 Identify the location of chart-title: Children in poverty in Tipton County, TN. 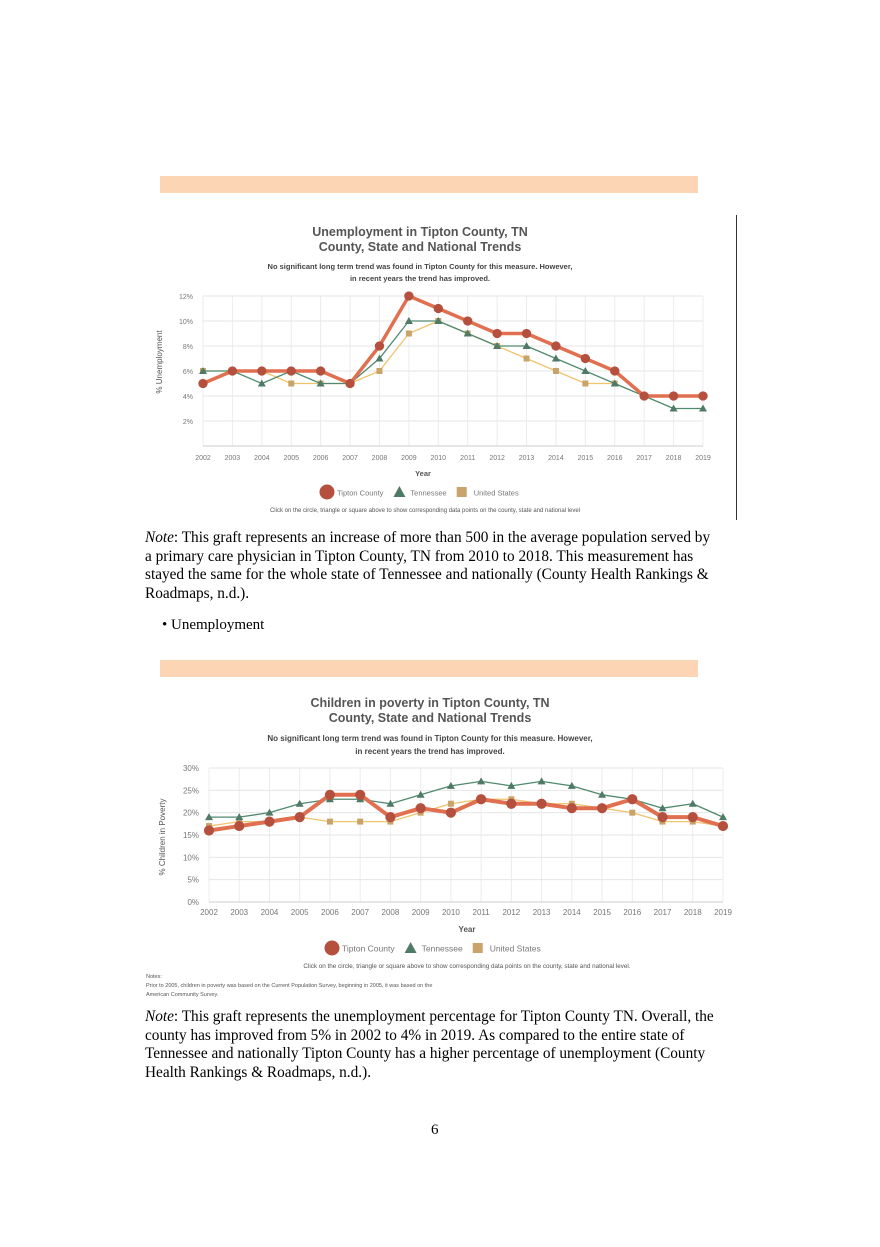
(429, 703).